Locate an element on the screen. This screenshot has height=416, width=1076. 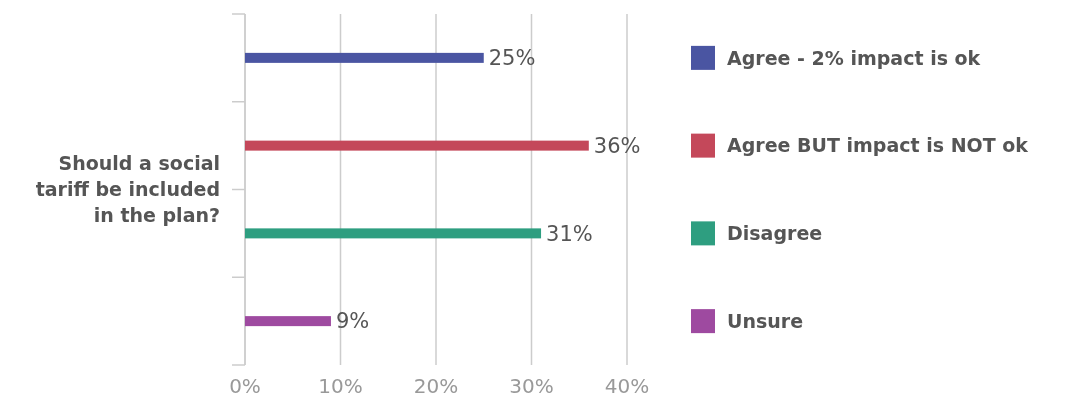
legend-label: Unsure is located at coordinates (765, 320).